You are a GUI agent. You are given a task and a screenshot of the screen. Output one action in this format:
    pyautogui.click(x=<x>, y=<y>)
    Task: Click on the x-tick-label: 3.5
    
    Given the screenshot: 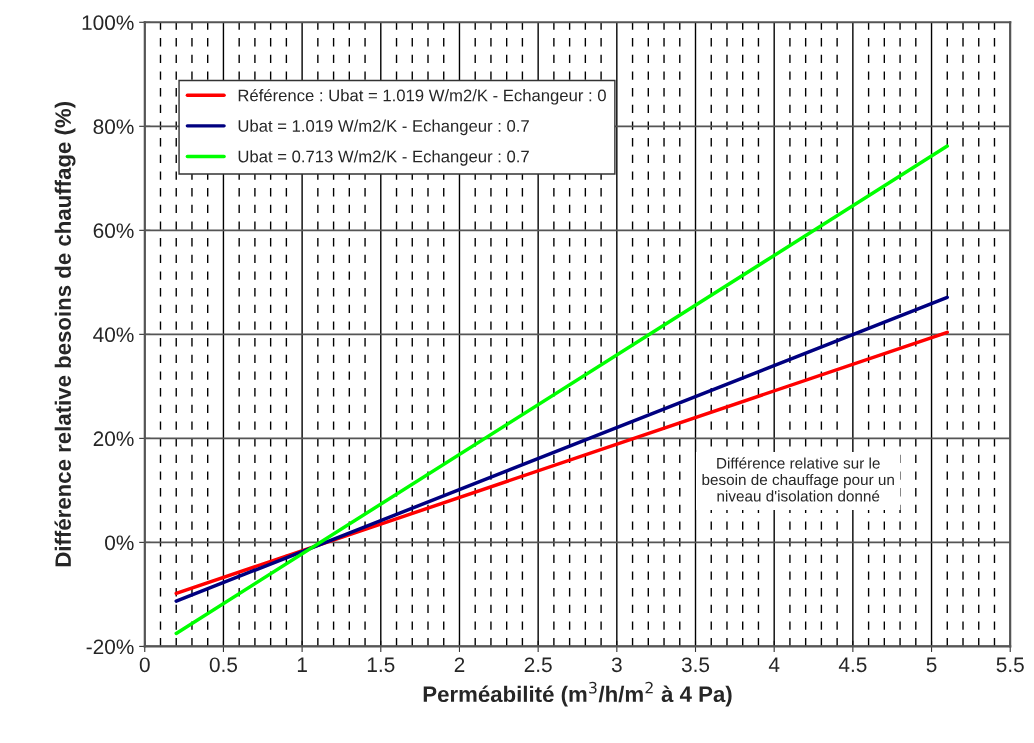 What is the action you would take?
    pyautogui.click(x=695, y=665)
    